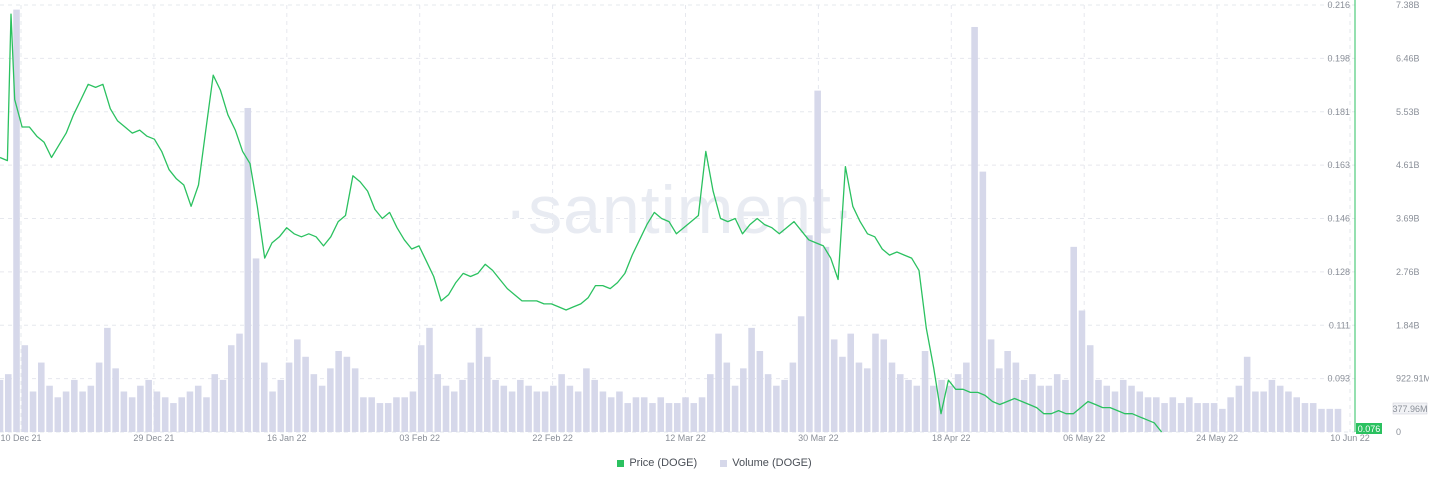 The width and height of the screenshot is (1429, 484). Describe the element at coordinates (1408, 165) in the screenshot. I see `volume-tick-label: 4.61B` at that location.